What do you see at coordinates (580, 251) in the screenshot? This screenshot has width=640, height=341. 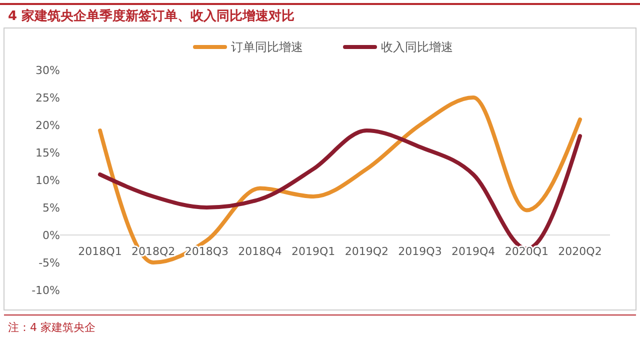 I see `x-tick-label: 2020Q2` at bounding box center [580, 251].